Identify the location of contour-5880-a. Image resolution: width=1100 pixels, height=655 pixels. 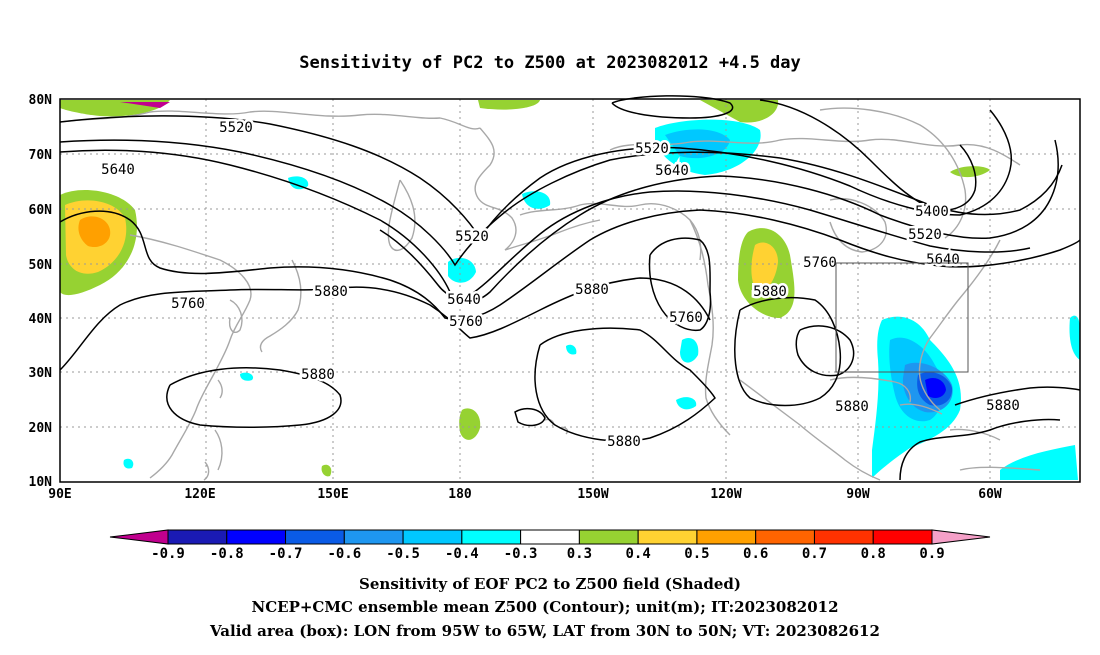
(385, 324).